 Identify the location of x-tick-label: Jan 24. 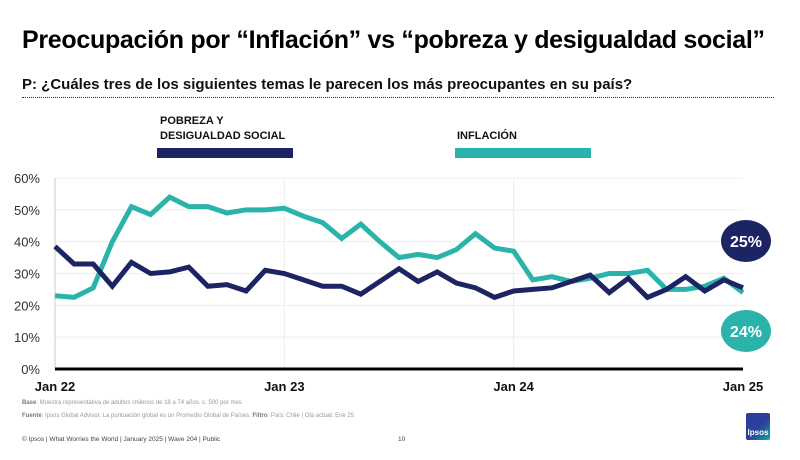
(513, 386).